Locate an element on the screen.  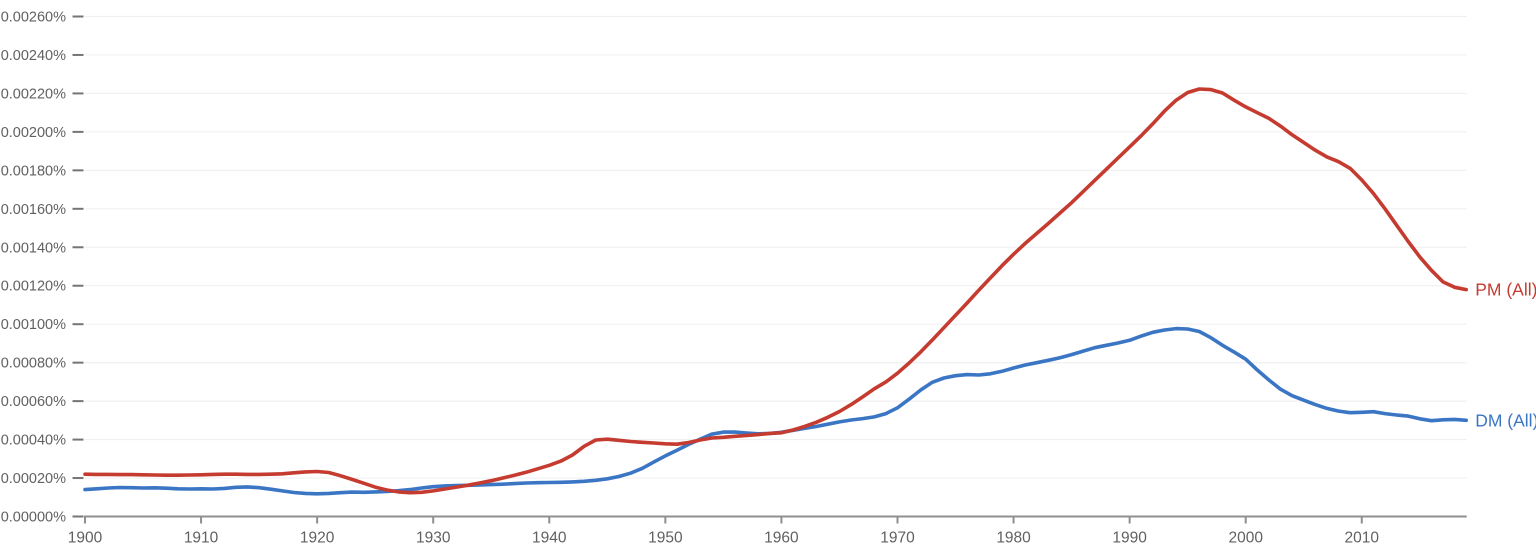
y-axis-tick-label: 0.00140% is located at coordinates (33, 248).